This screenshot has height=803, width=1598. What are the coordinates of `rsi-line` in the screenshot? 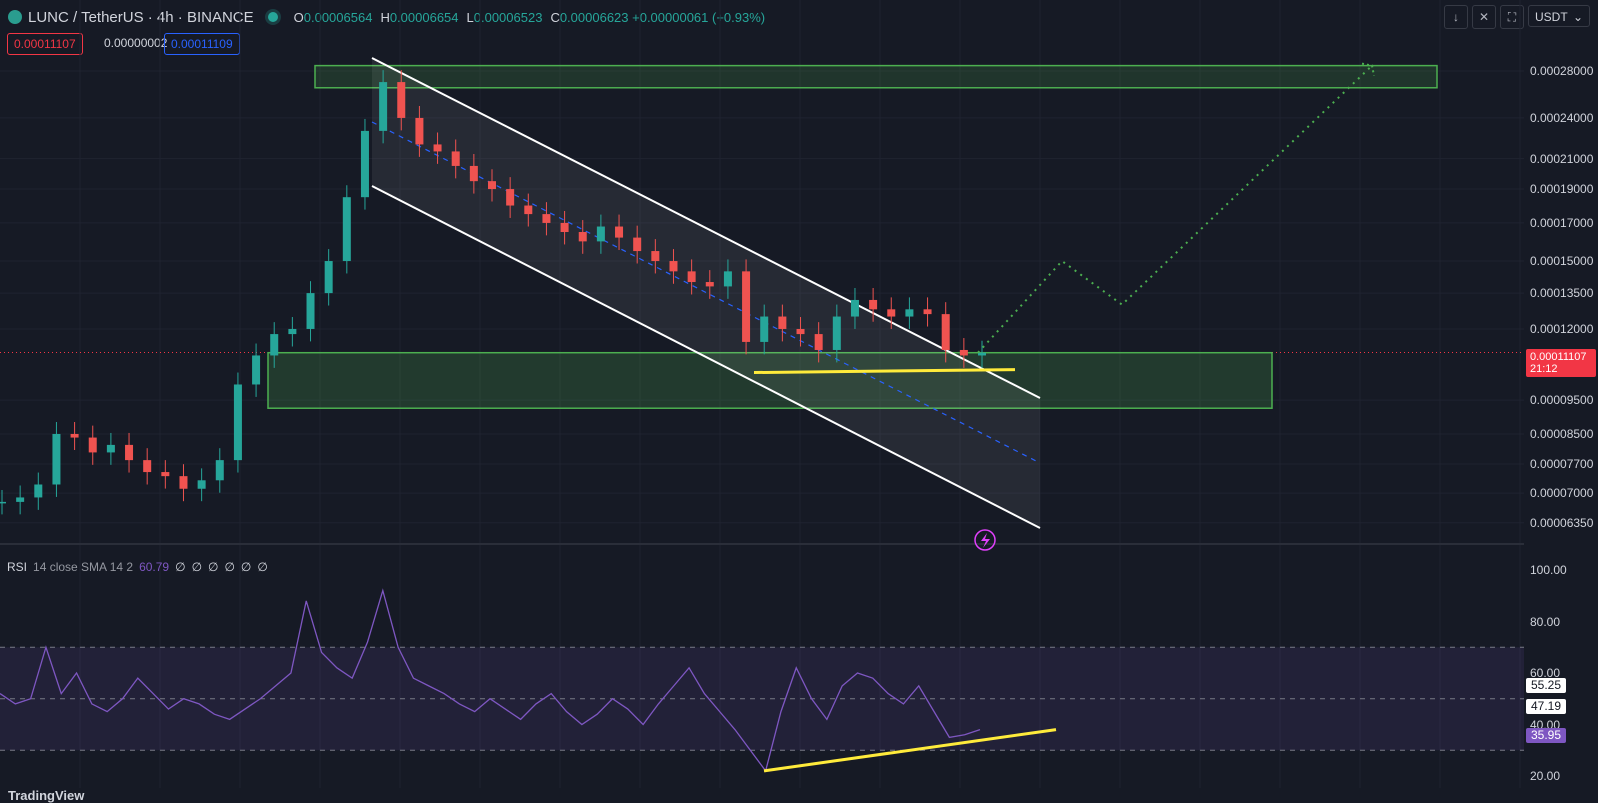 It's located at (490, 680).